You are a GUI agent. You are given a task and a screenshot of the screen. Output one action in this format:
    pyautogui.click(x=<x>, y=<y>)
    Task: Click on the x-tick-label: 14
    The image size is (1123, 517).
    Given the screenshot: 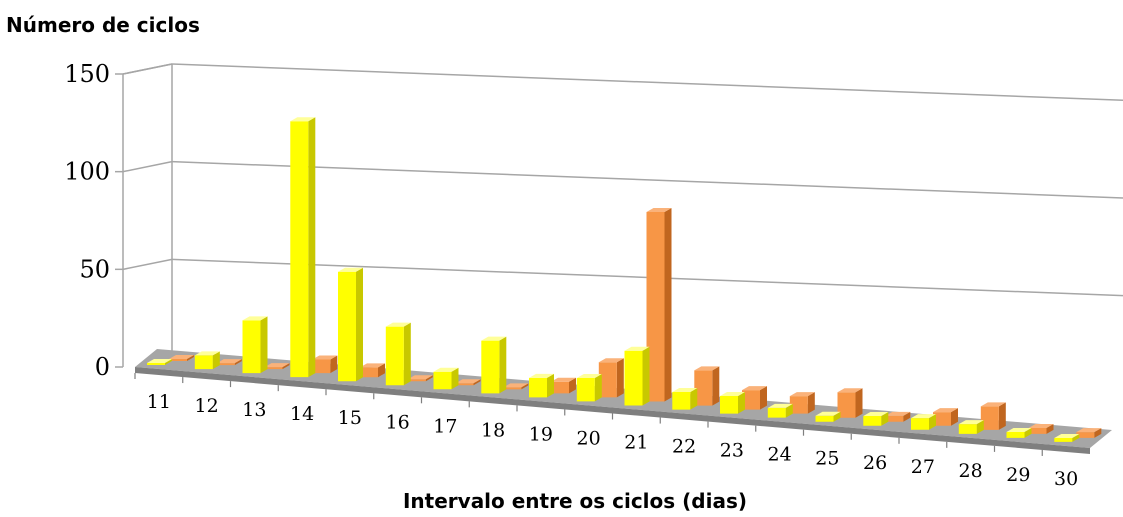 What is the action you would take?
    pyautogui.click(x=302, y=414)
    